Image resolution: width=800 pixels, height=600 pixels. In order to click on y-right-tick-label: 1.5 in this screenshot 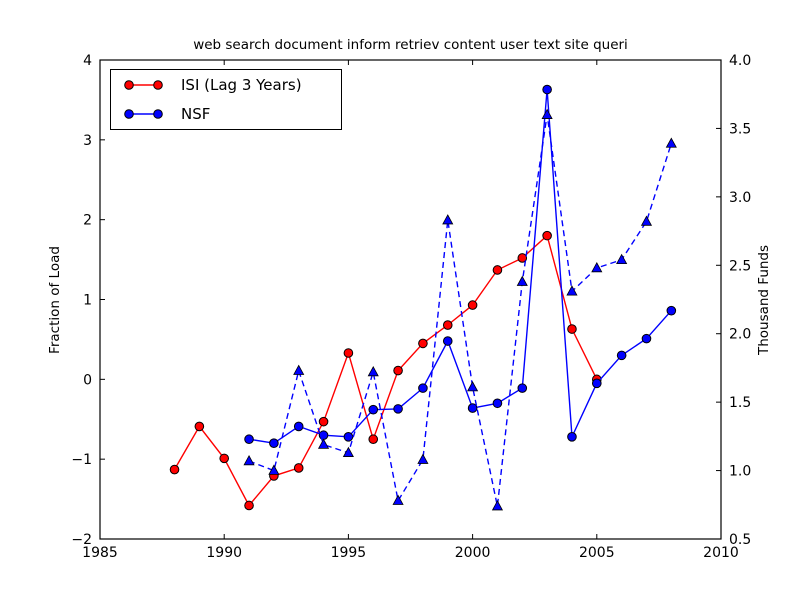, I will do `click(740, 403)`.